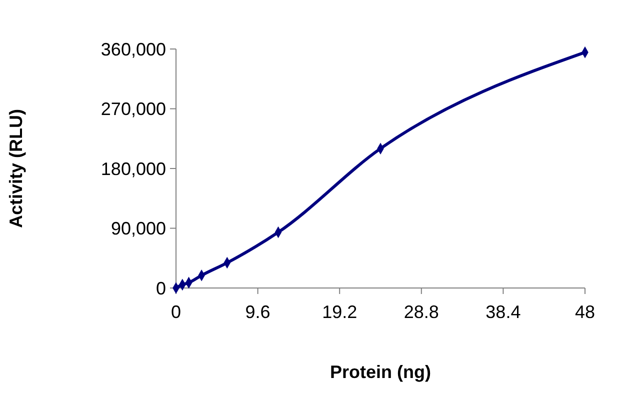 The image size is (620, 395). I want to click on y-tick-label: 0, so click(161, 288).